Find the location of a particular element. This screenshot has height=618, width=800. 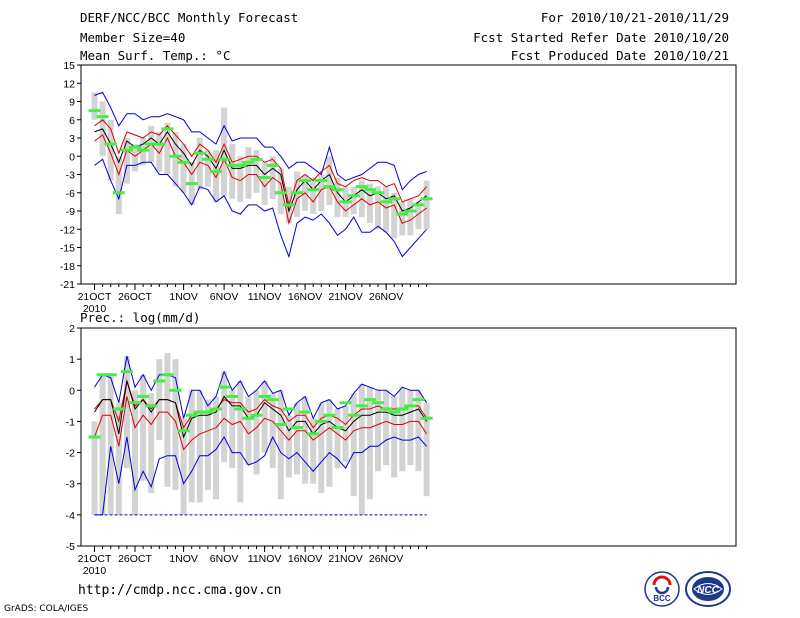

series-max-line is located at coordinates (260, 141).